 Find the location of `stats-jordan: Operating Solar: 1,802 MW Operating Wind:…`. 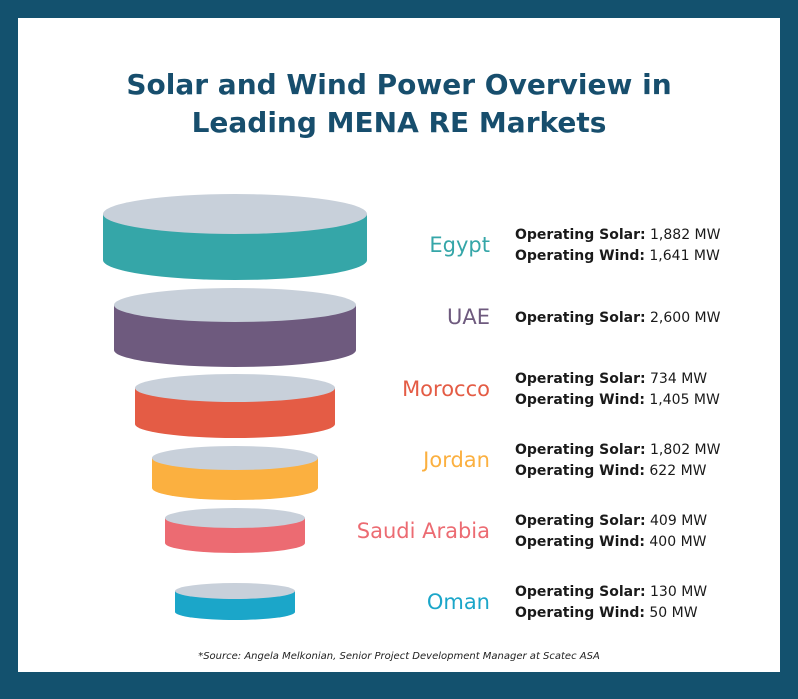

stats-jordan: Operating Solar: 1,802 MW Operating Wind:… is located at coordinates (617, 461).